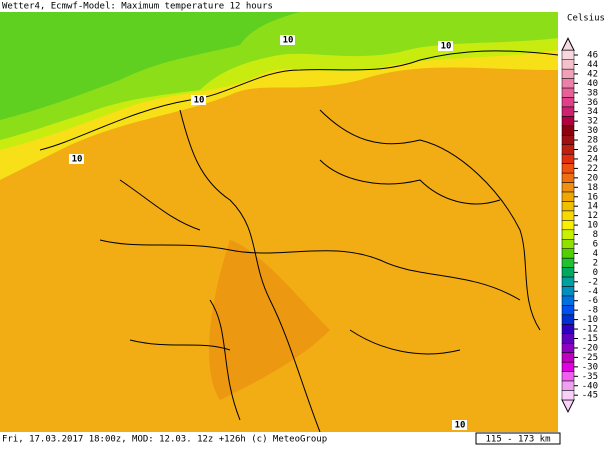  I want to click on legend-label: 10, so click(592, 226).